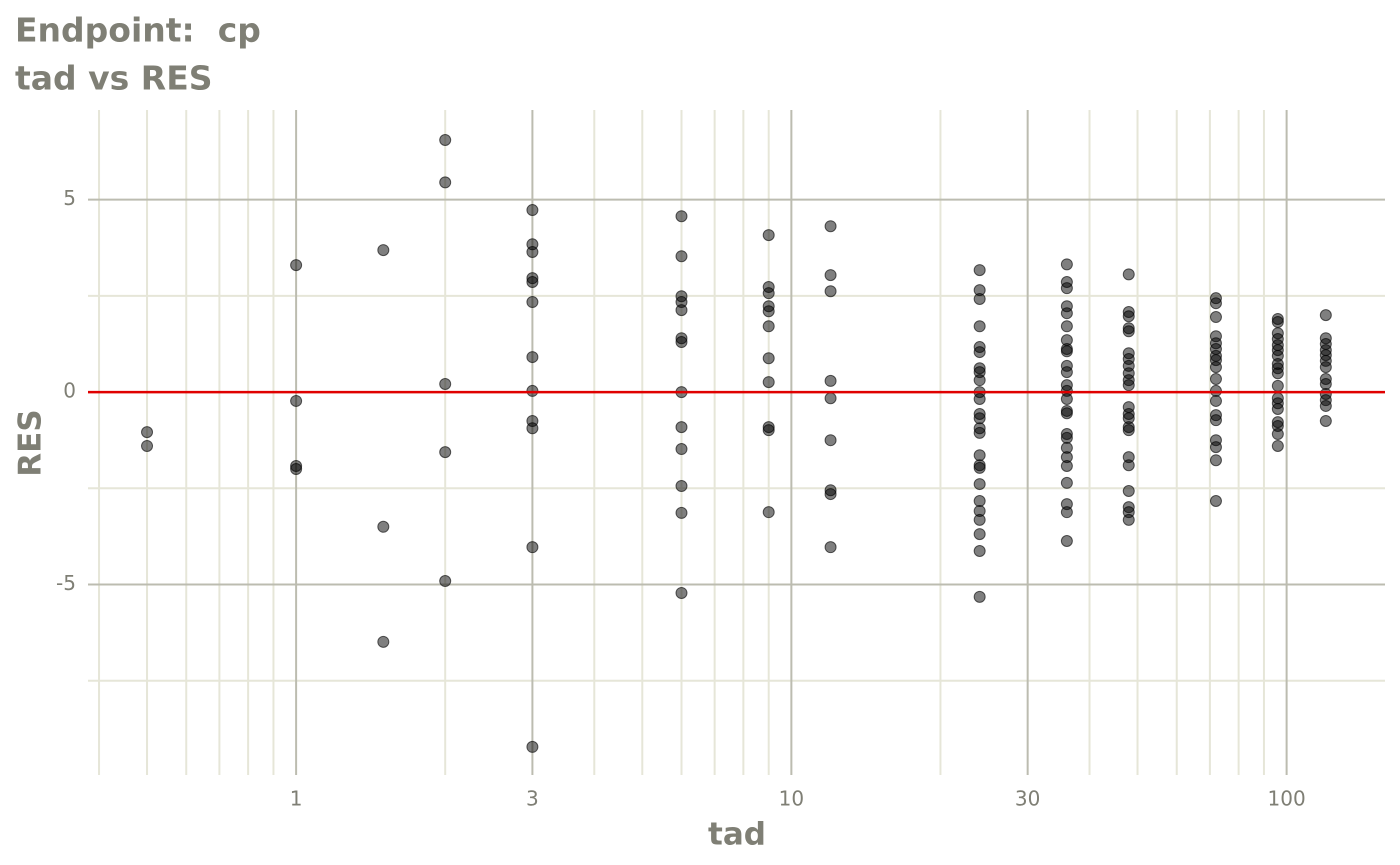 This screenshot has height=865, width=1400. Describe the element at coordinates (31, 442) in the screenshot. I see `y-axis-label: RES` at that location.